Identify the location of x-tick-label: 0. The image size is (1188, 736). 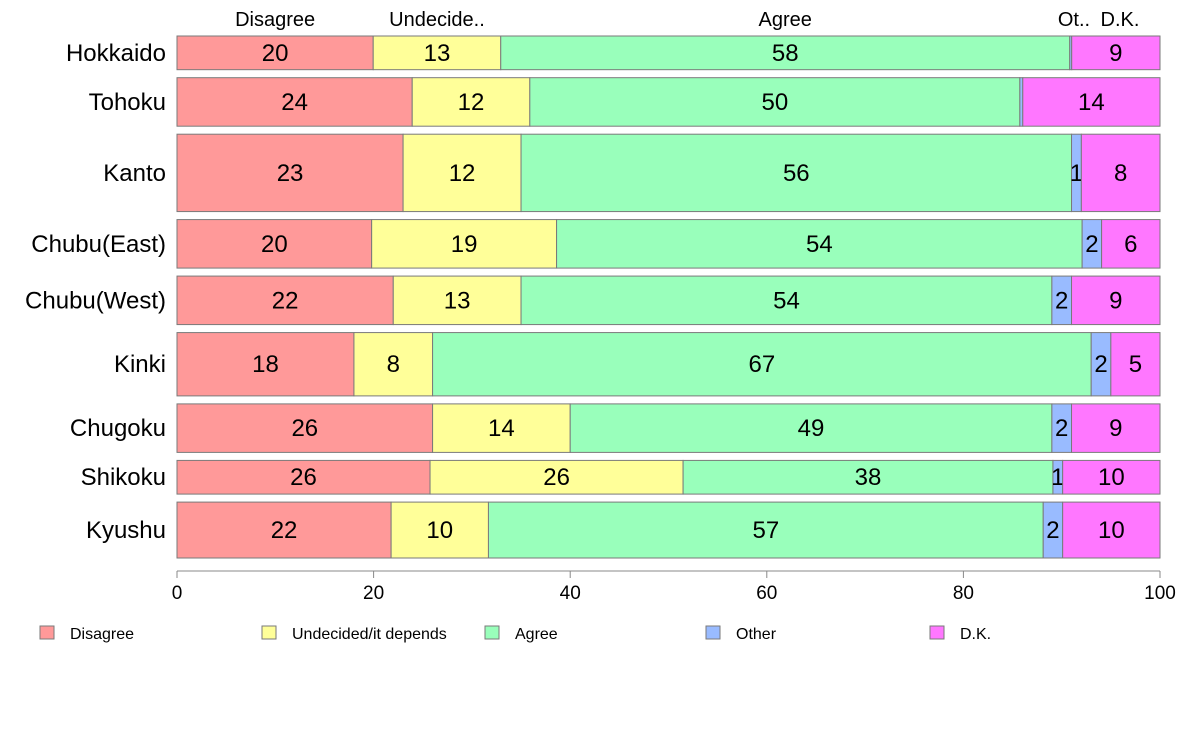
(177, 593).